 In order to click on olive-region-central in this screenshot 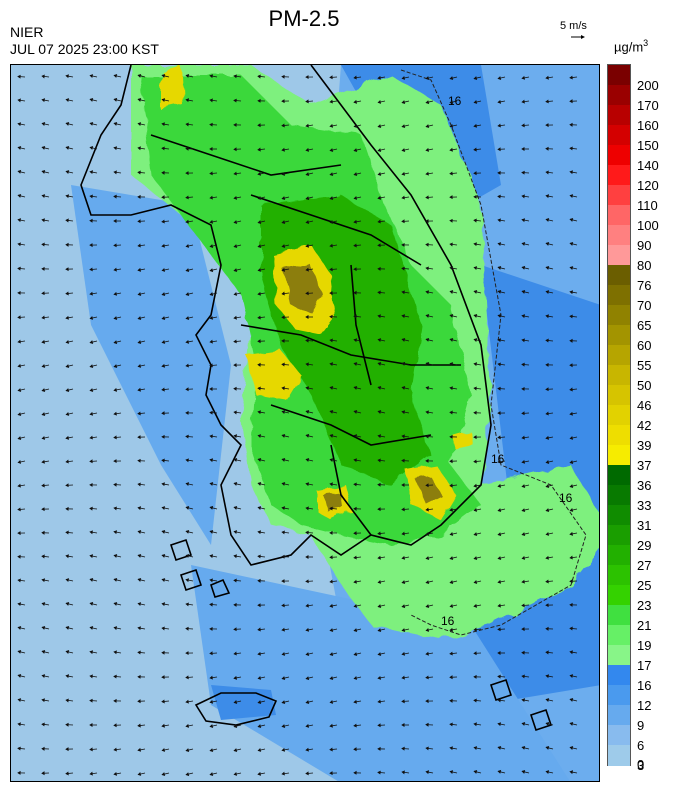, I will do `click(303, 288)`.